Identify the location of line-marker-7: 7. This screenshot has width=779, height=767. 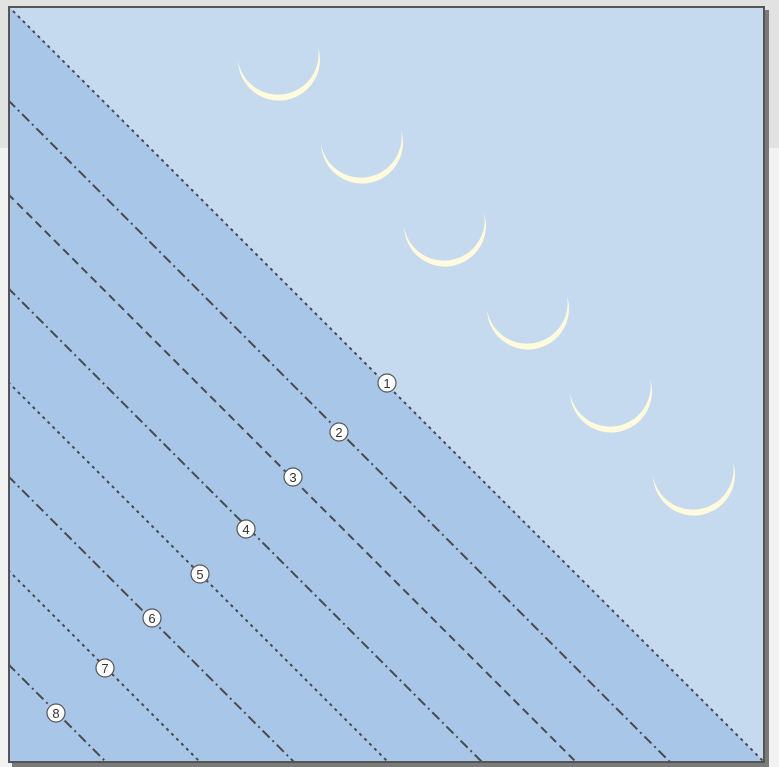
(105, 668).